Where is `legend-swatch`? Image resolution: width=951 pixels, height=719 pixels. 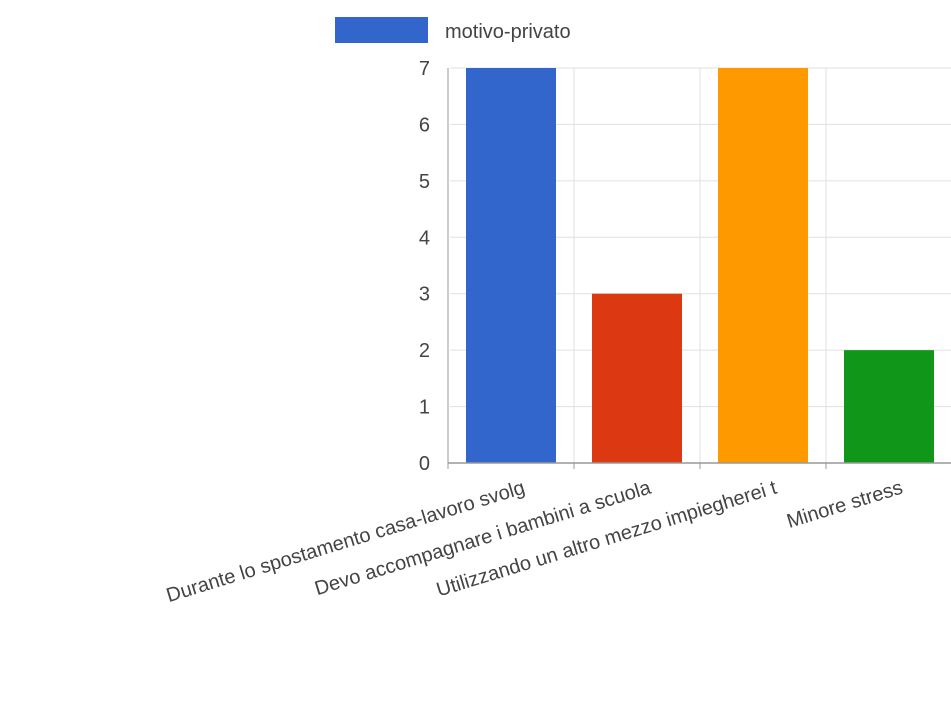 legend-swatch is located at coordinates (381, 30).